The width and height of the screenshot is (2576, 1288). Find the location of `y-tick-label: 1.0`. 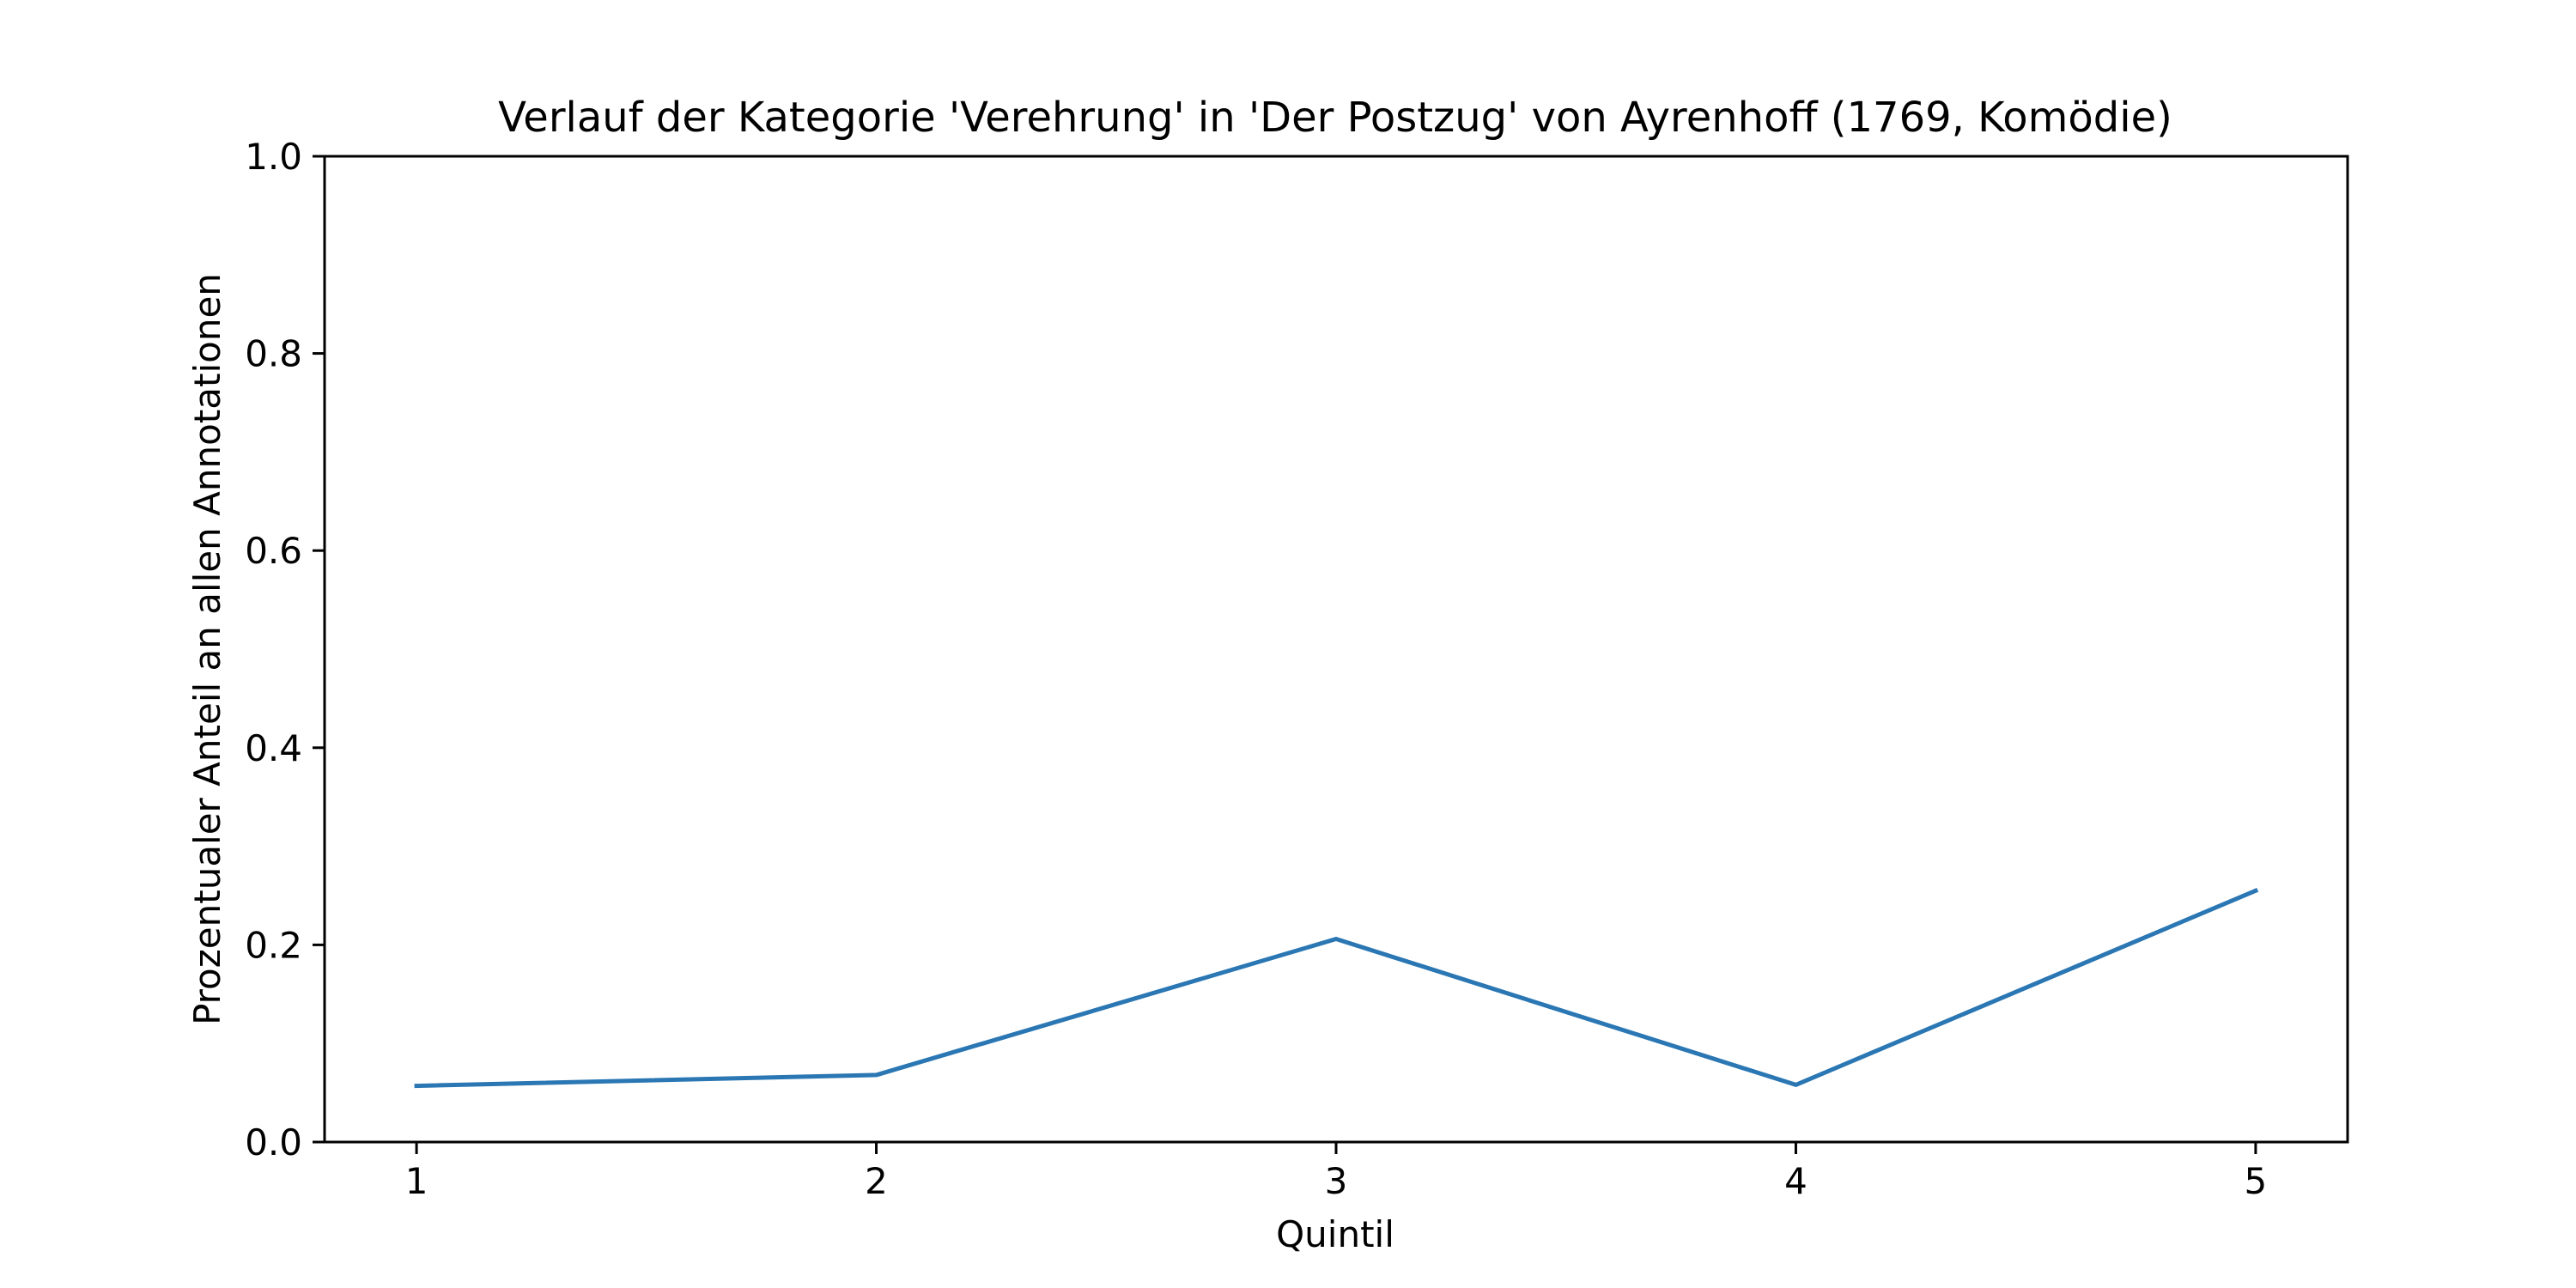

y-tick-label: 1.0 is located at coordinates (273, 157).